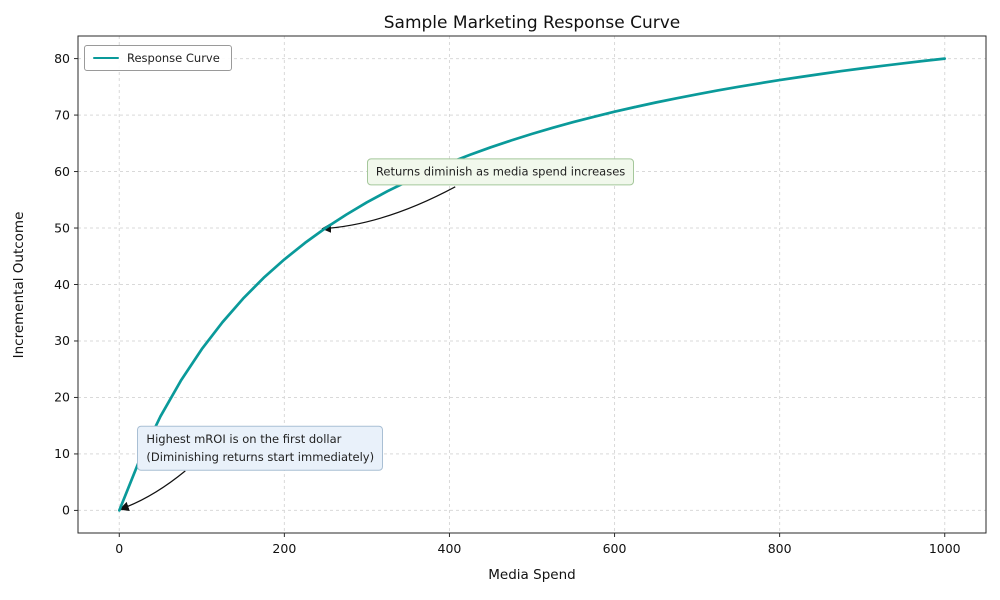 Image resolution: width=1000 pixels, height=600 pixels. Describe the element at coordinates (62, 58) in the screenshot. I see `svg-text: 80` at that location.